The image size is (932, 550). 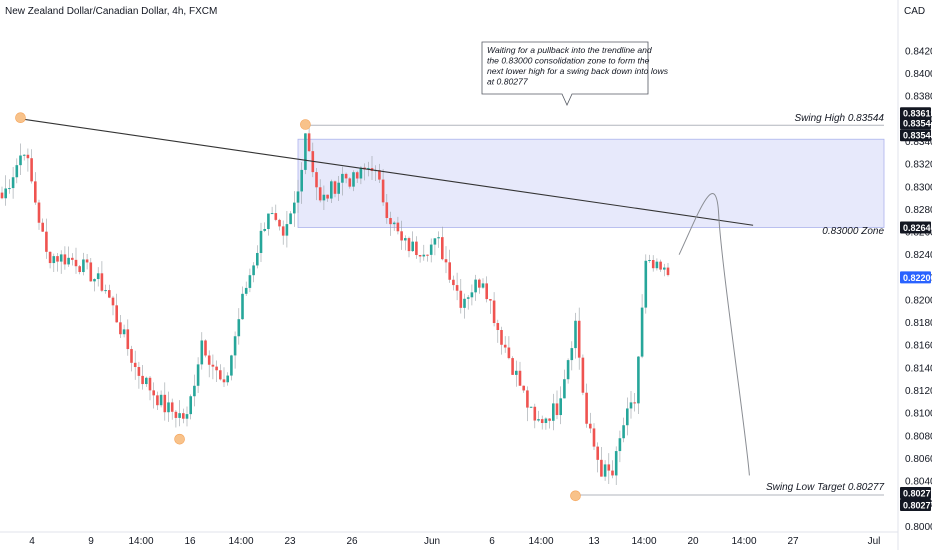 What do you see at coordinates (492, 541) in the screenshot?
I see `time-tick-label: 6` at bounding box center [492, 541].